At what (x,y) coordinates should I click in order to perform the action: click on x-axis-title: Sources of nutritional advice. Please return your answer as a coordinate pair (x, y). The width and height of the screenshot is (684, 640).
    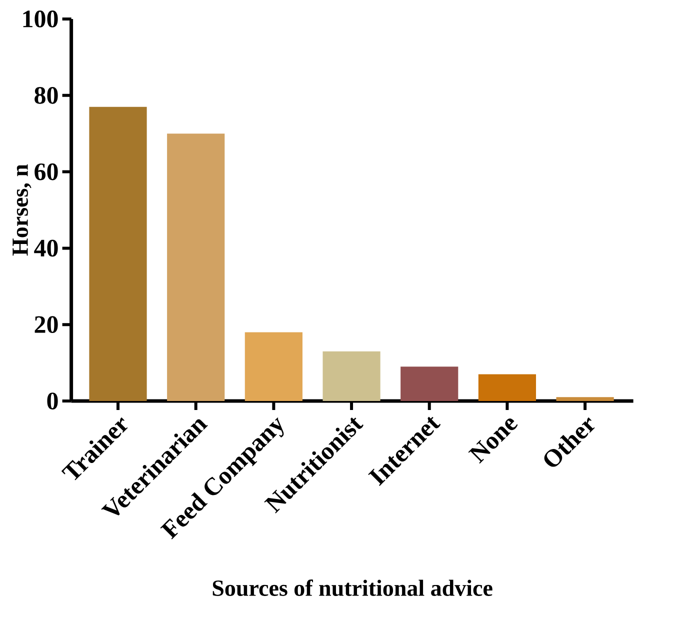
    Looking at the image, I should click on (352, 588).